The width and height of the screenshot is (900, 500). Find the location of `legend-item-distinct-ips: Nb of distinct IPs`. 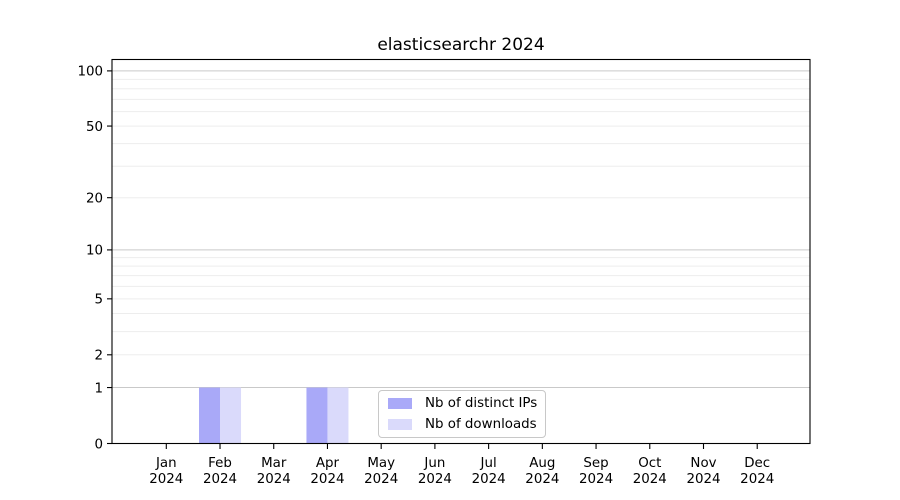

legend-item-distinct-ips: Nb of distinct IPs is located at coordinates (466, 403).